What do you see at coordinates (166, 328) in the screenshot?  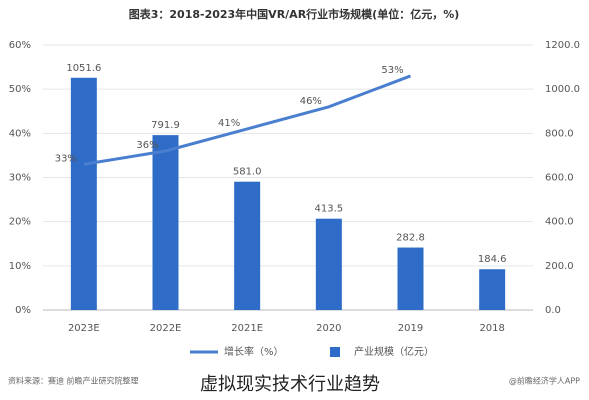 I see `x-tick-label: 2022E` at bounding box center [166, 328].